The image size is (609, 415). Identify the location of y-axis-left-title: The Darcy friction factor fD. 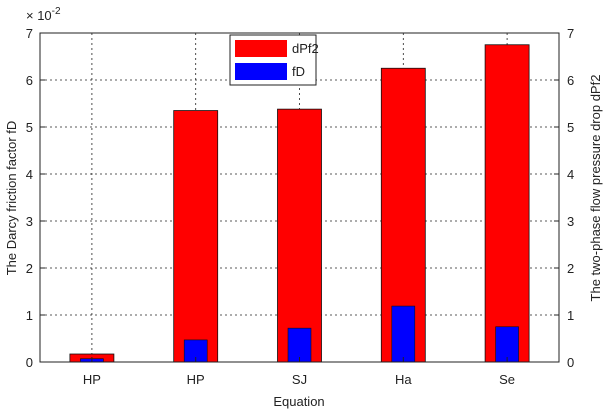
(11, 198).